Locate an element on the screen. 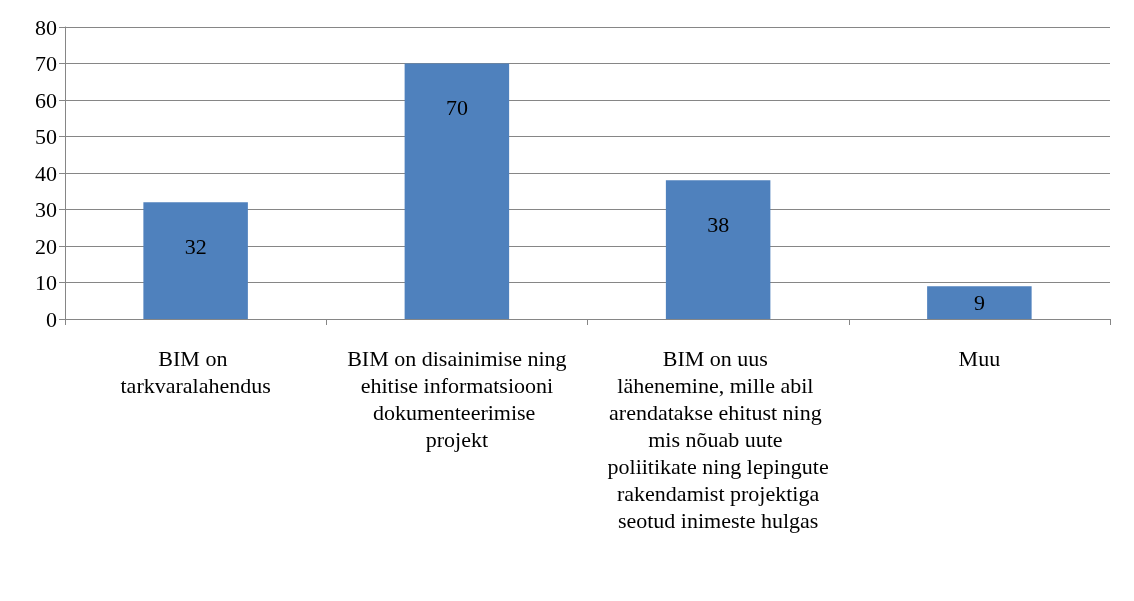 The height and width of the screenshot is (601, 1134). x-tick-label: BIM on tarkvaralahendus is located at coordinates (195, 372).